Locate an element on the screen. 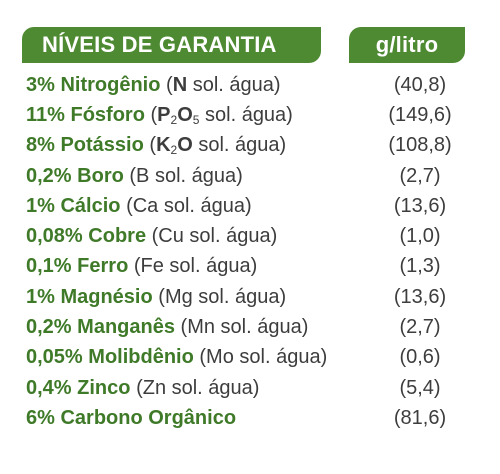 This screenshot has height=474, width=500. header-title: NÍVEIS DE GARANTIA is located at coordinates (171, 45).